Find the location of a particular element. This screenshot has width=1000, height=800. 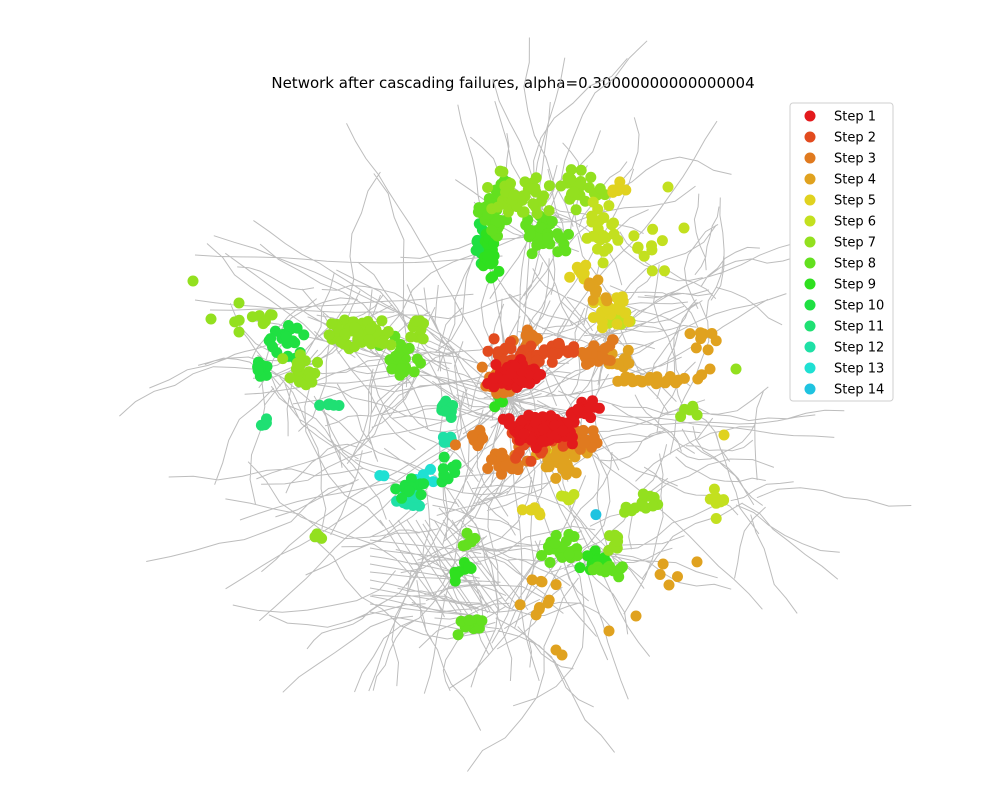

legend-label-step-10: Step 10 is located at coordinates (859, 306).